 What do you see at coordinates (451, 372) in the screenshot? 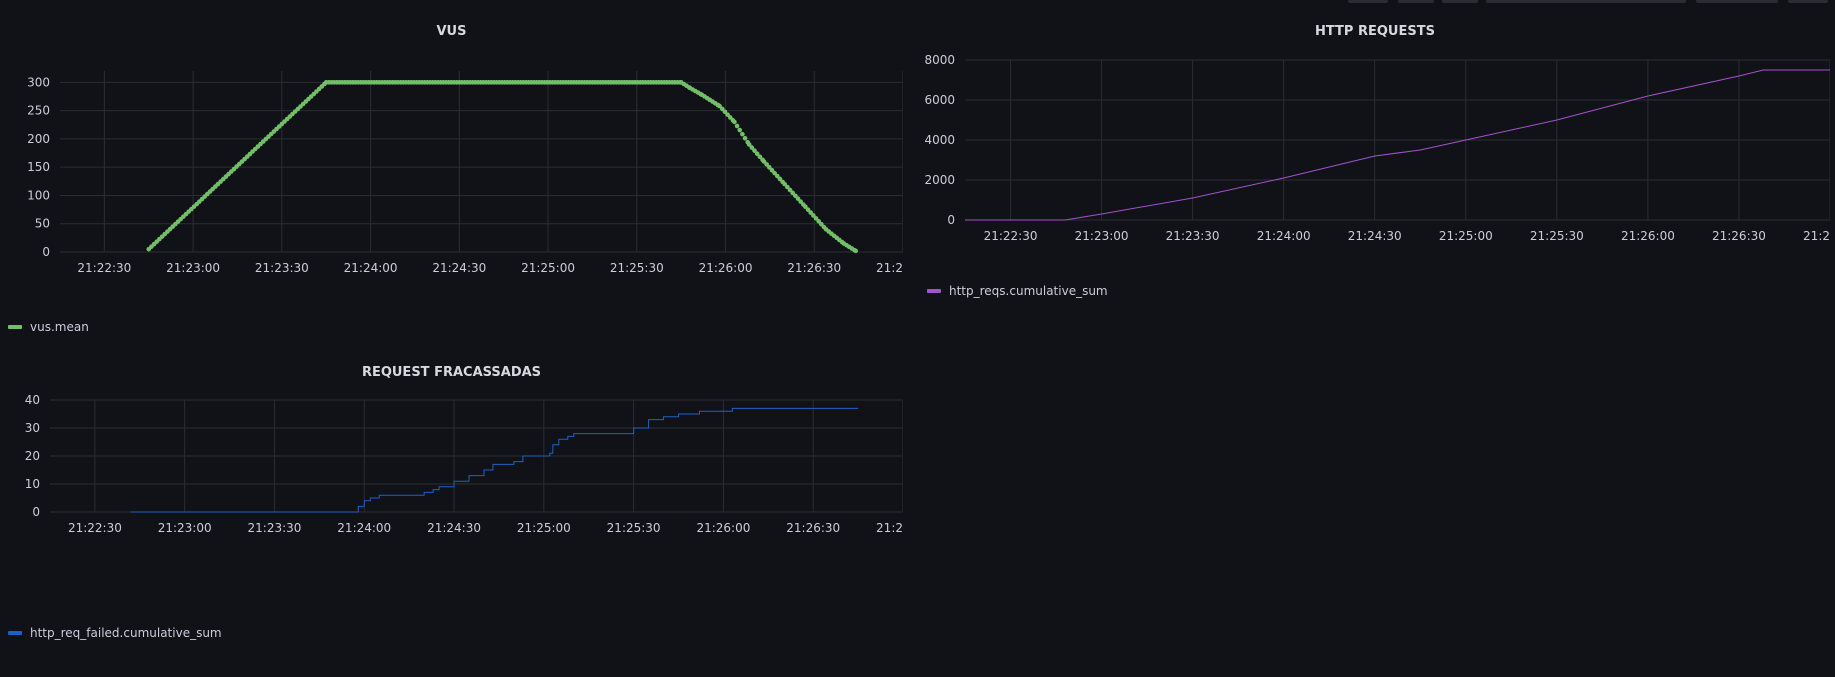
I see `panel-title-request-fracassadas: REQUEST FRACASSADAS` at bounding box center [451, 372].